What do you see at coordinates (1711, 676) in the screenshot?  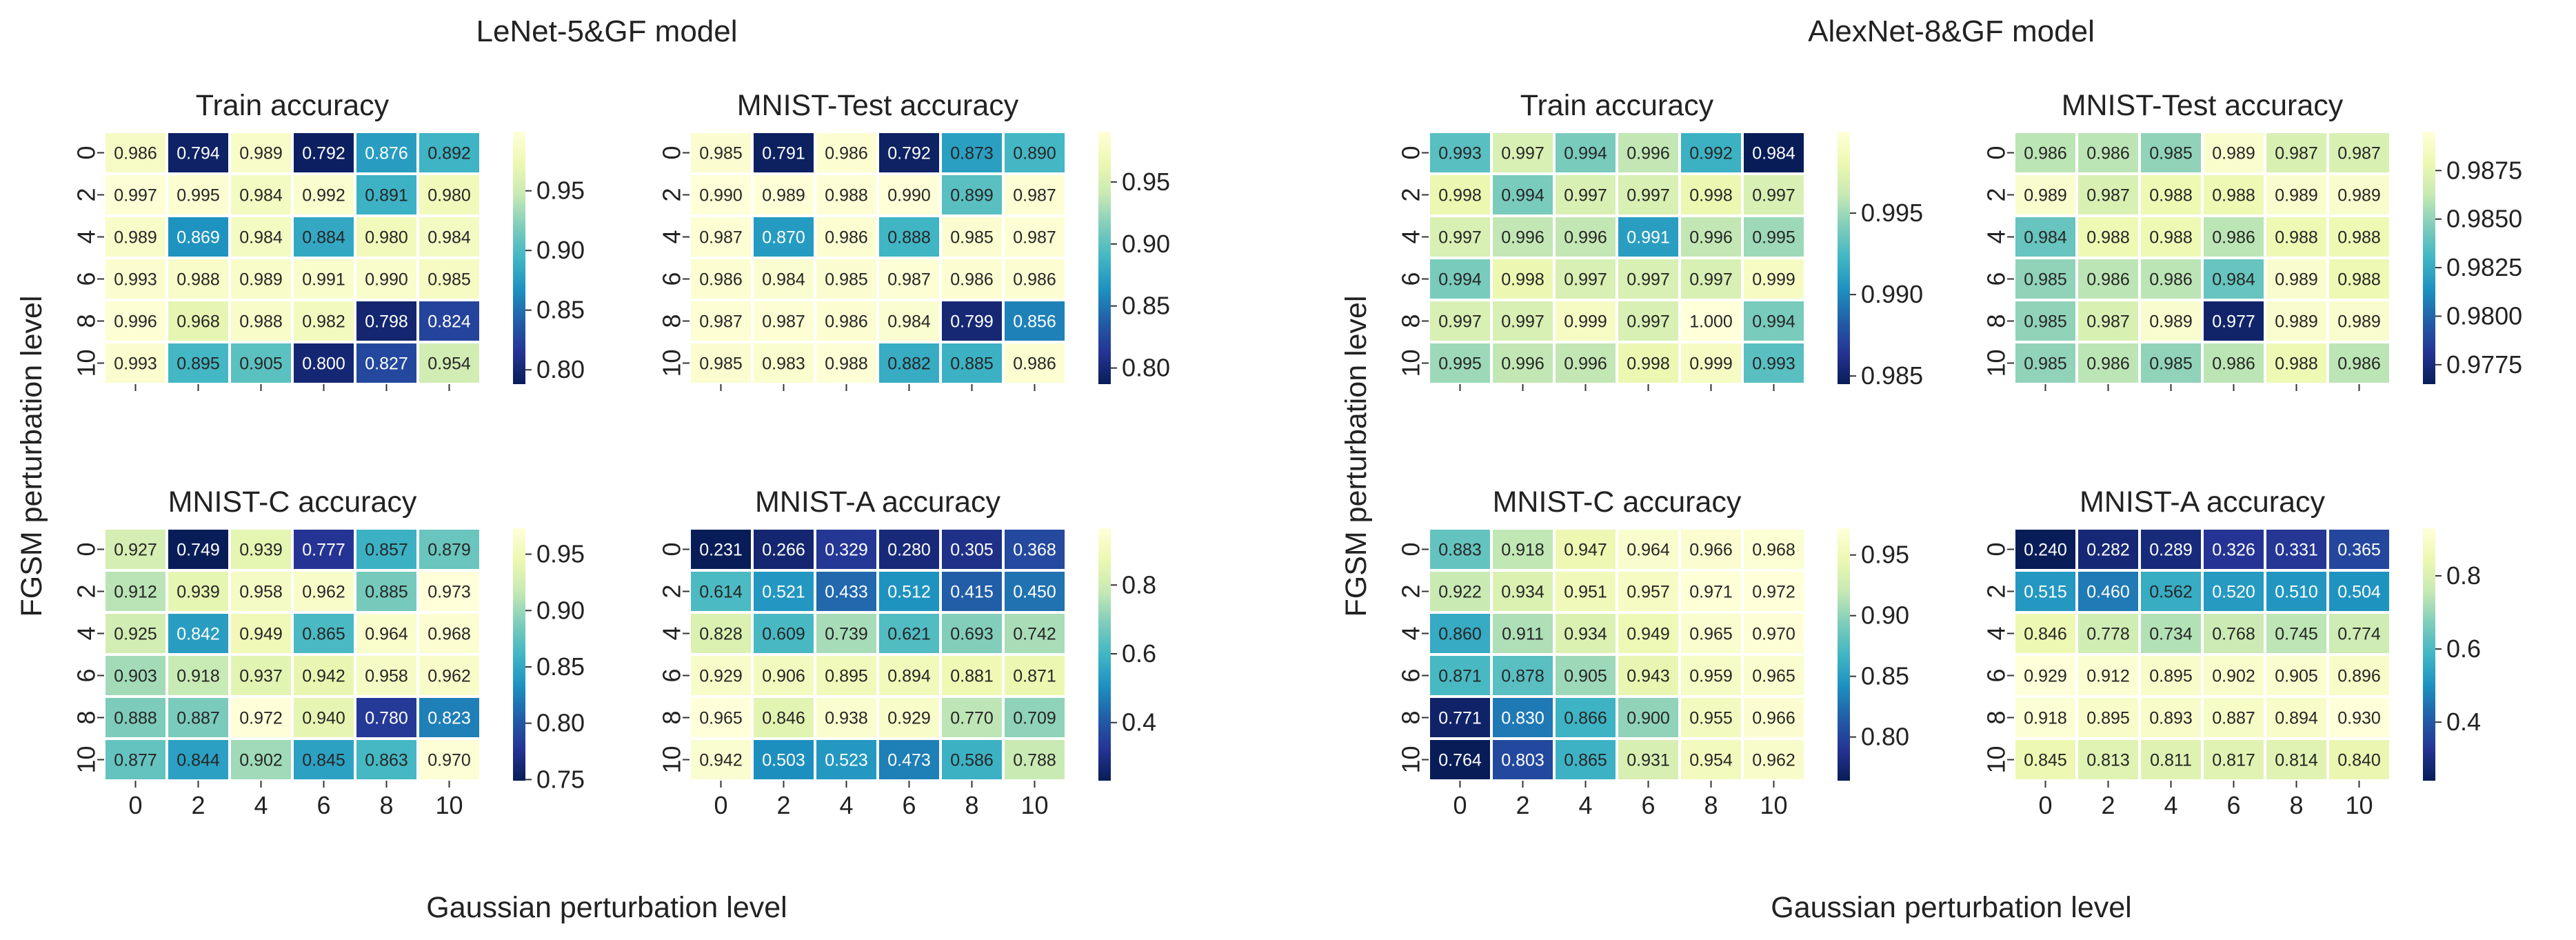 I see `cell-value-label: 0.959` at bounding box center [1711, 676].